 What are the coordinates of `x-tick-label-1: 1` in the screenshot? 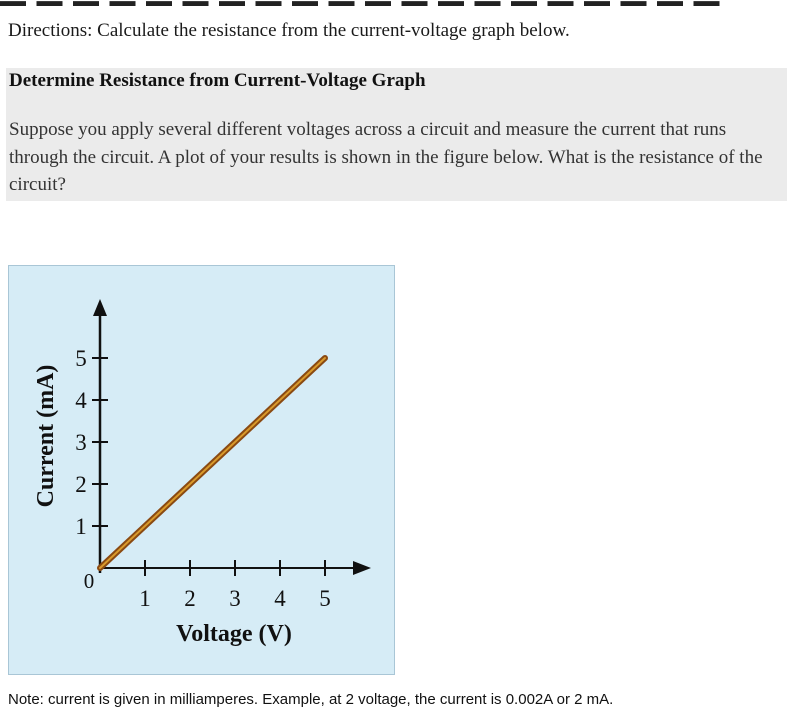 It's located at (145, 598).